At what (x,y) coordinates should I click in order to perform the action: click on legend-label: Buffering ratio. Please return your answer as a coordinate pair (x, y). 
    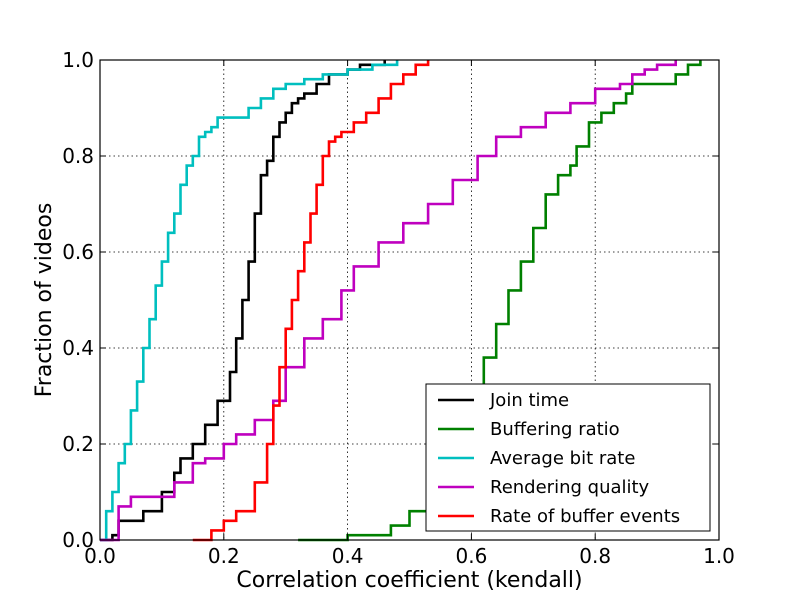
    Looking at the image, I should click on (555, 429).